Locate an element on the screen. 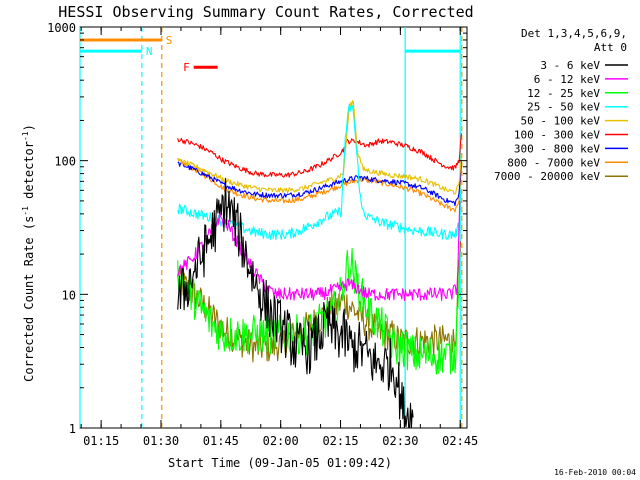  y-tick-label: 10 is located at coordinates (69, 295).